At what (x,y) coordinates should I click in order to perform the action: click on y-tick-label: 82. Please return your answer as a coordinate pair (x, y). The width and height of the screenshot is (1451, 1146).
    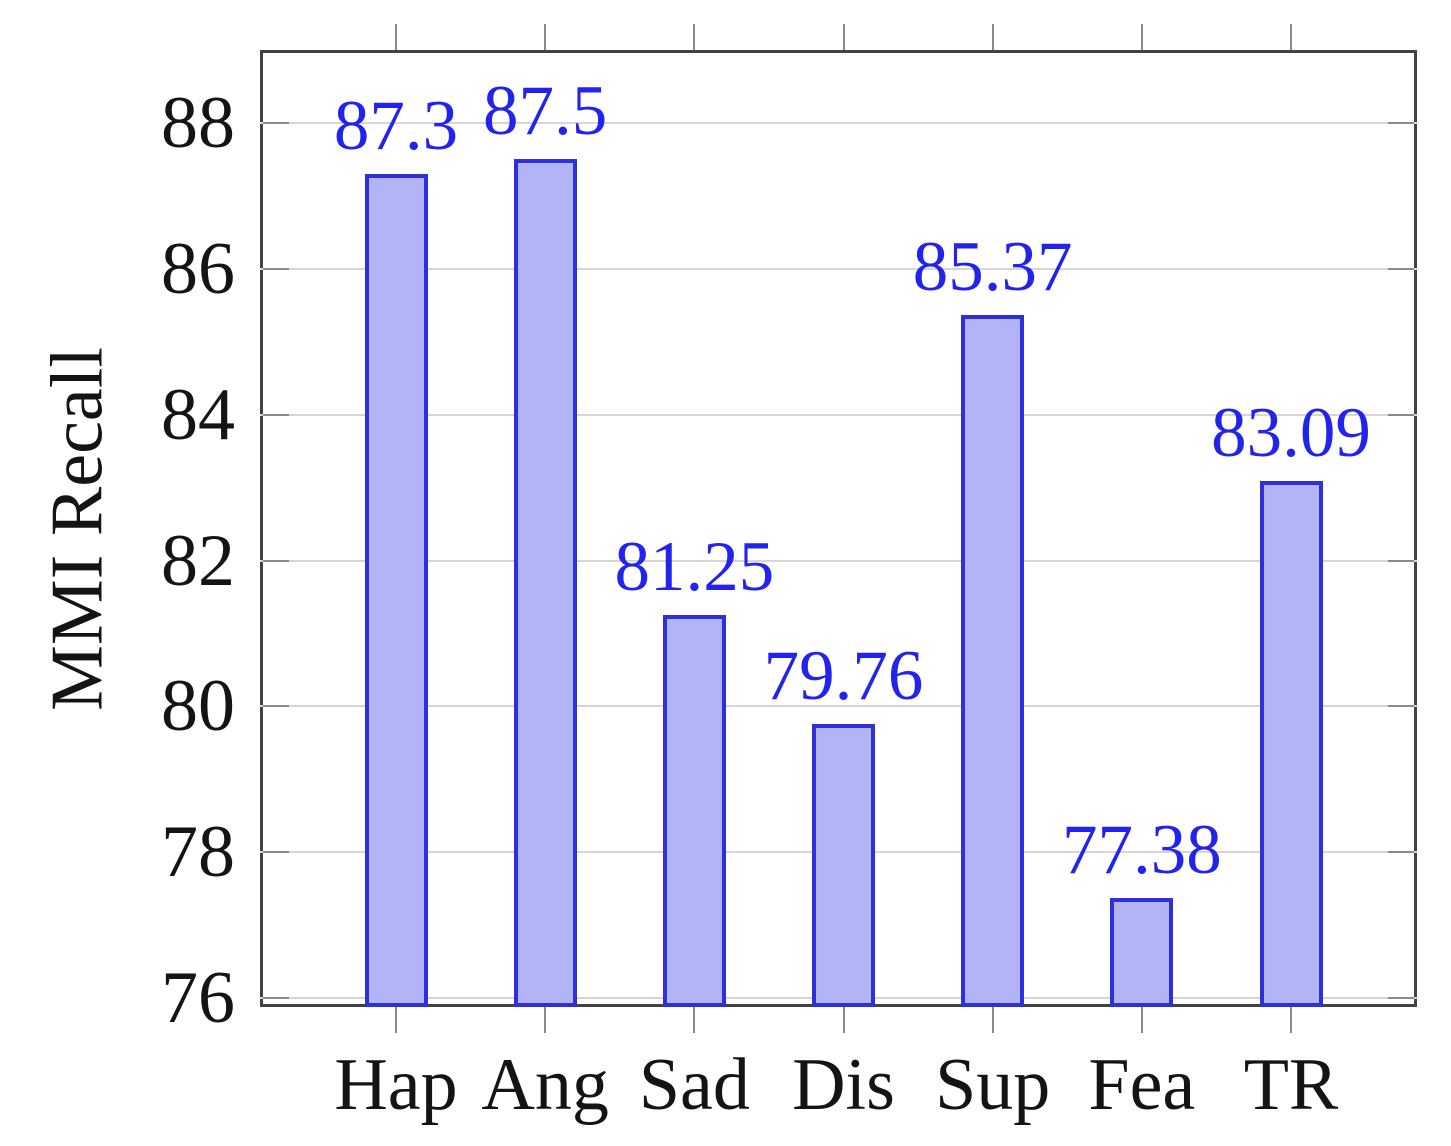
    Looking at the image, I should click on (198, 560).